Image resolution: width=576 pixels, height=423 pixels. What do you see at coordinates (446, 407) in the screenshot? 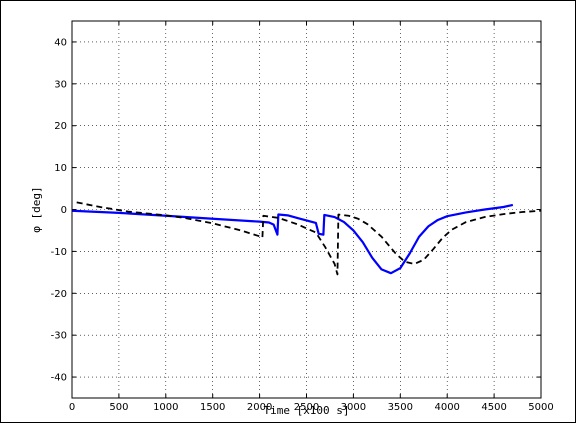
I see `x-tick-label: 4000` at bounding box center [446, 407].